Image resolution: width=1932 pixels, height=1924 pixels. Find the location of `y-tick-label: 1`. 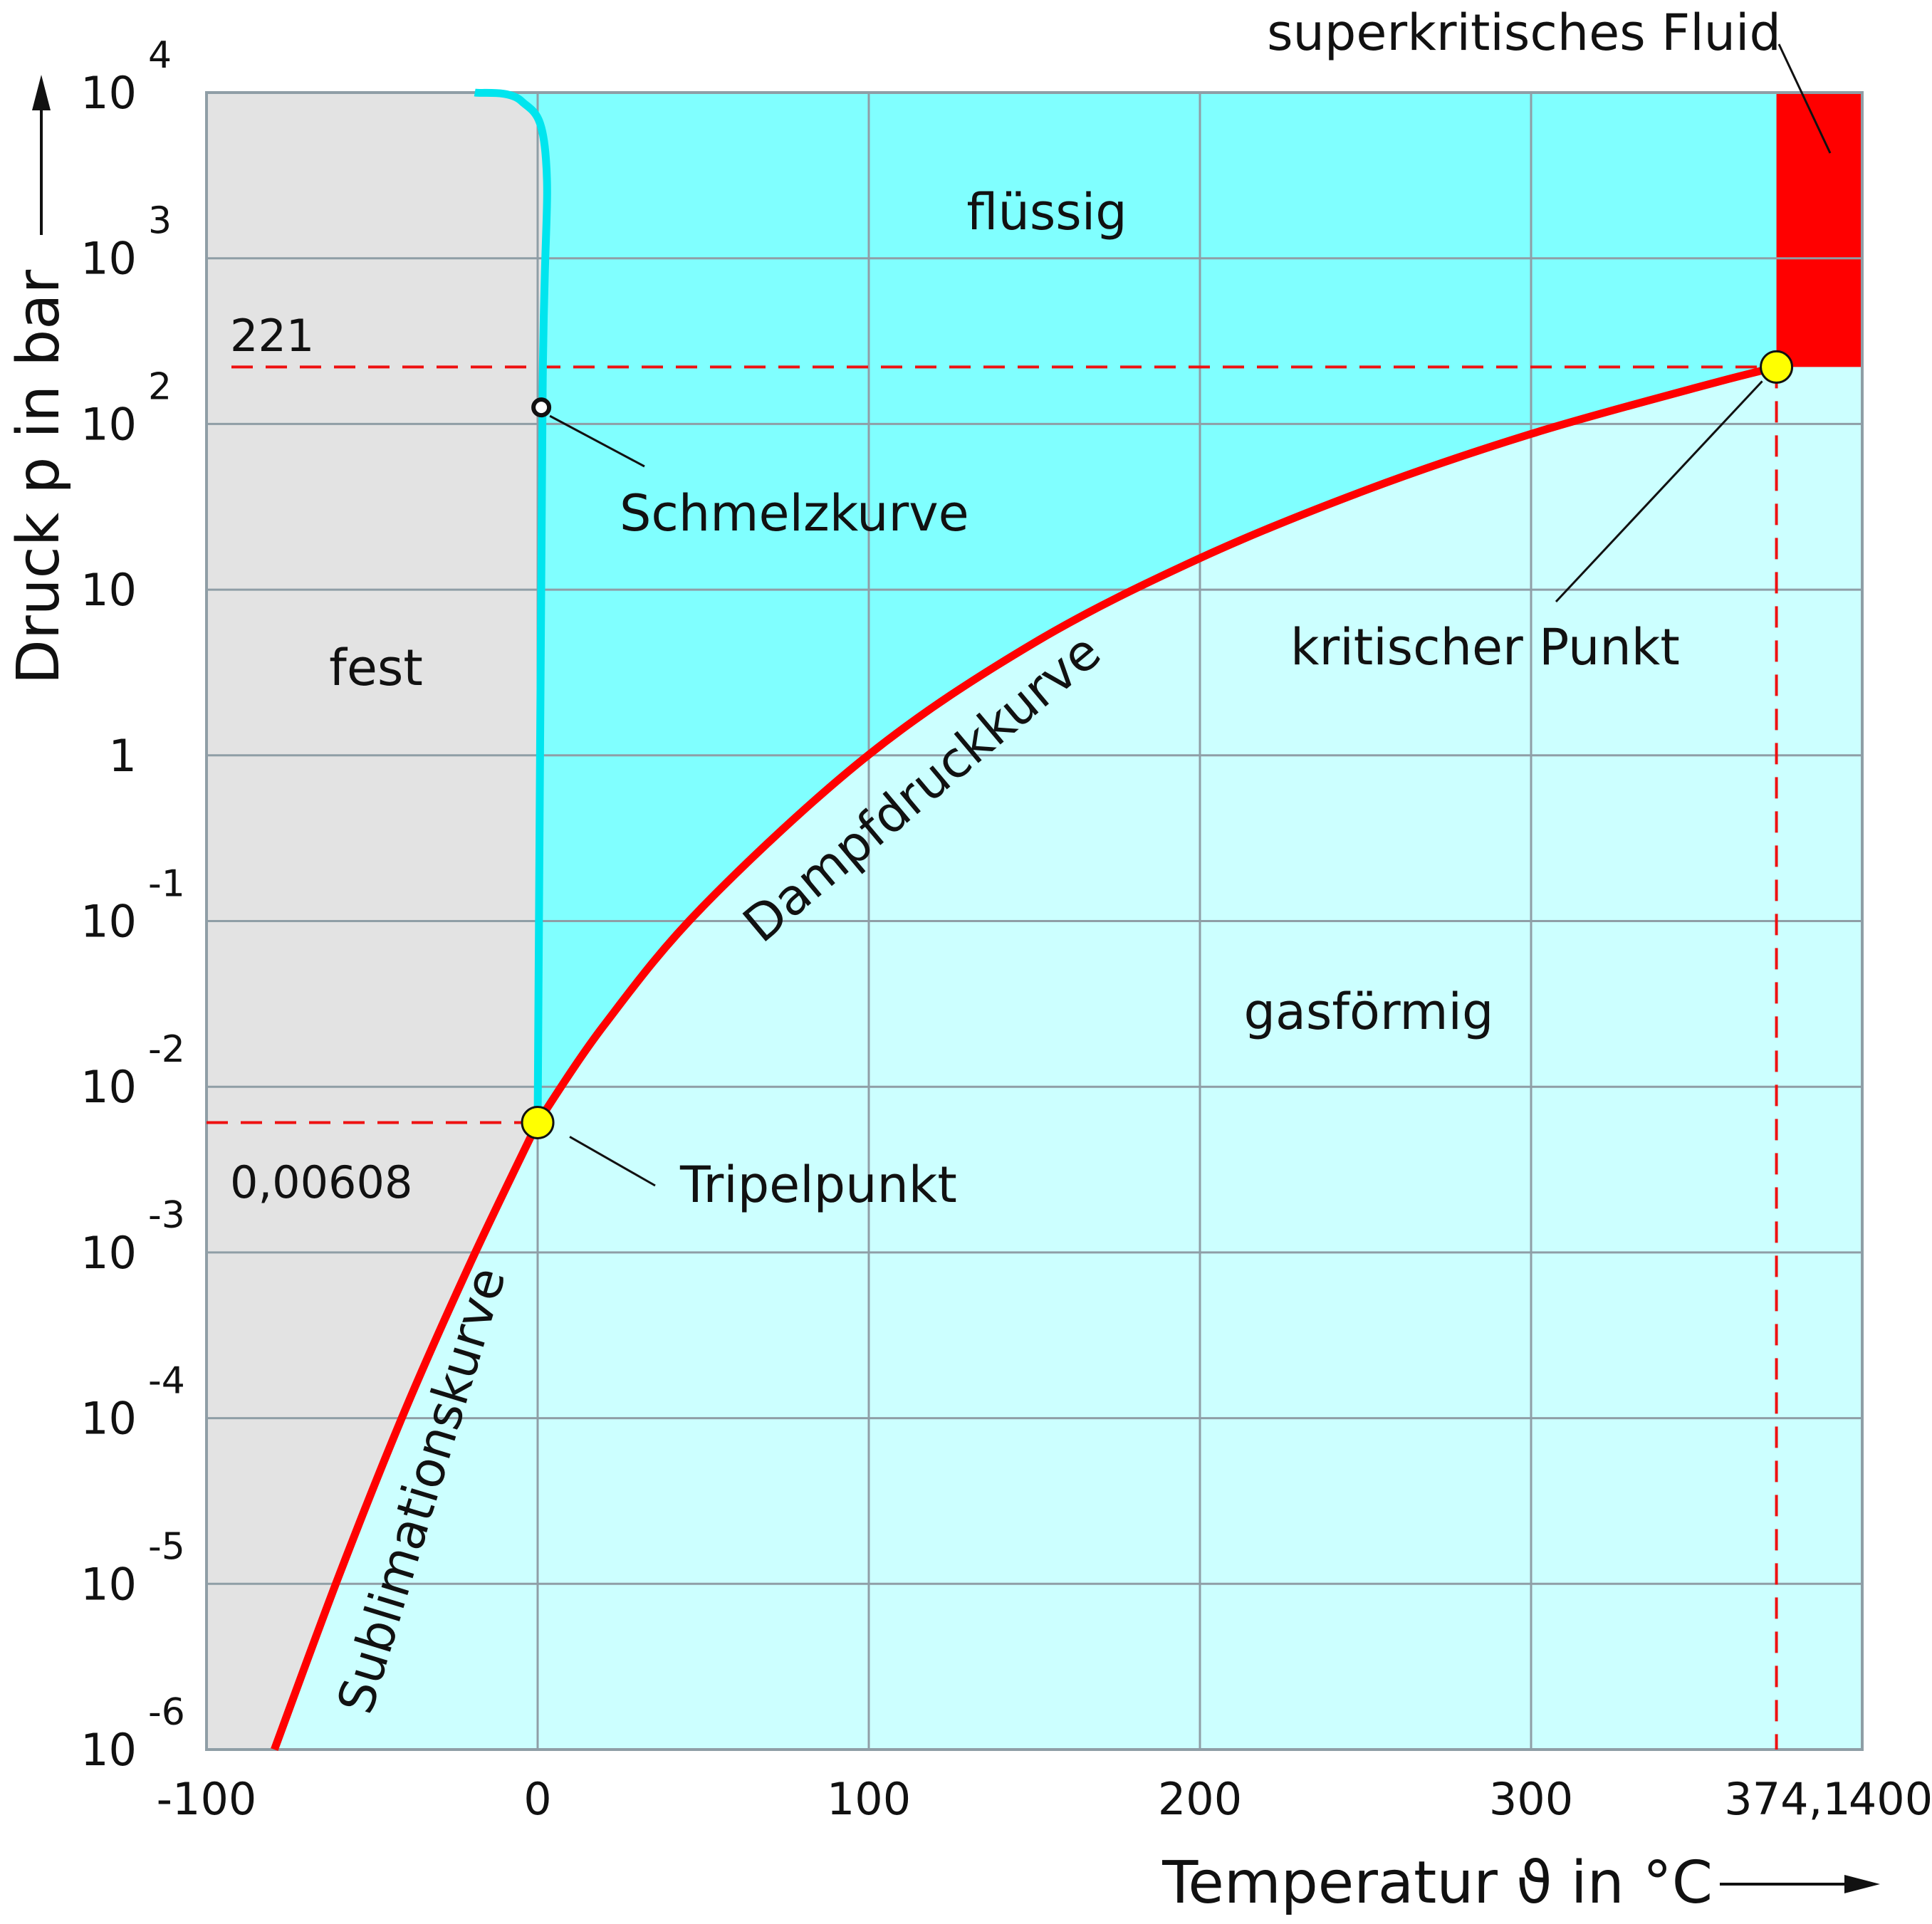

y-tick-label: 1 is located at coordinates (123, 756).